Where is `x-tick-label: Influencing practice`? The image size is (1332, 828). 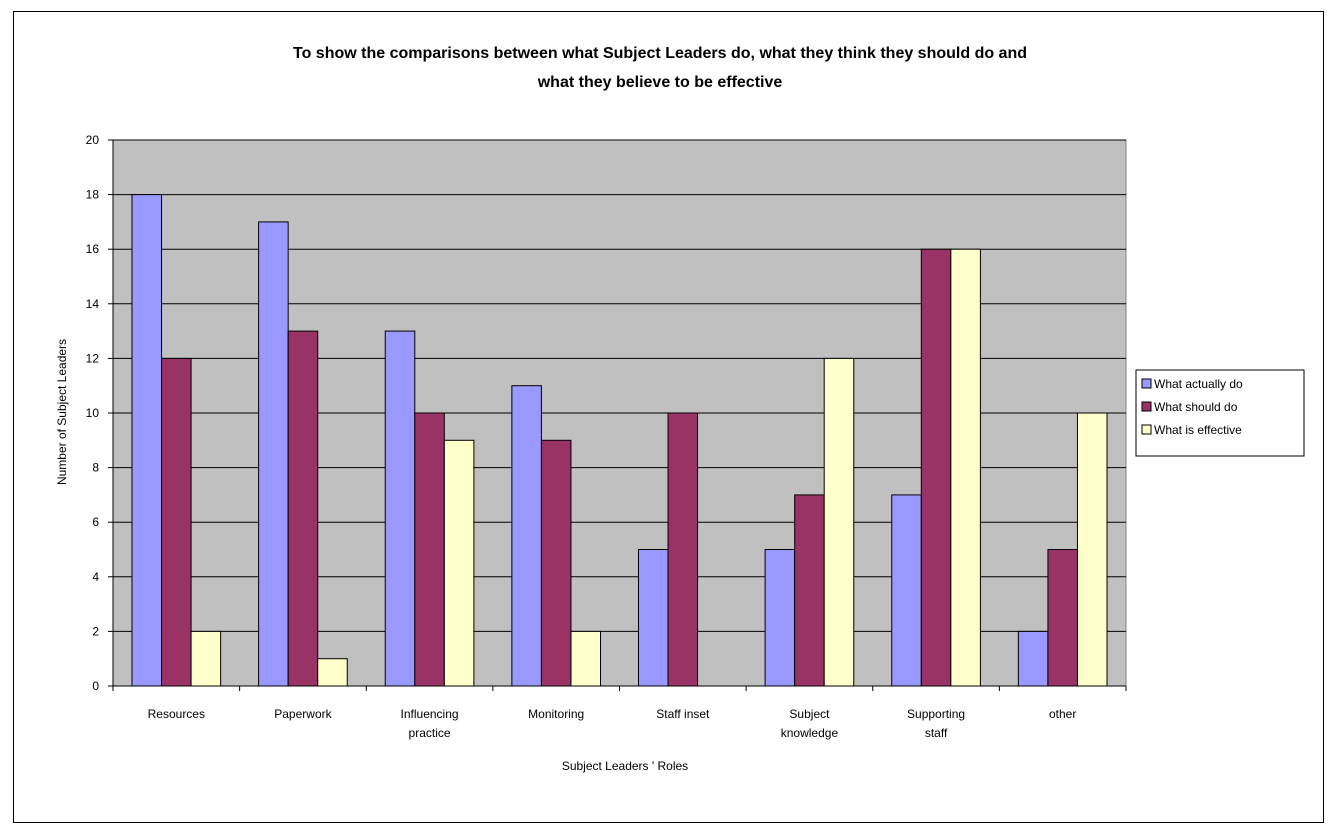
x-tick-label: Influencing practice is located at coordinates (430, 723).